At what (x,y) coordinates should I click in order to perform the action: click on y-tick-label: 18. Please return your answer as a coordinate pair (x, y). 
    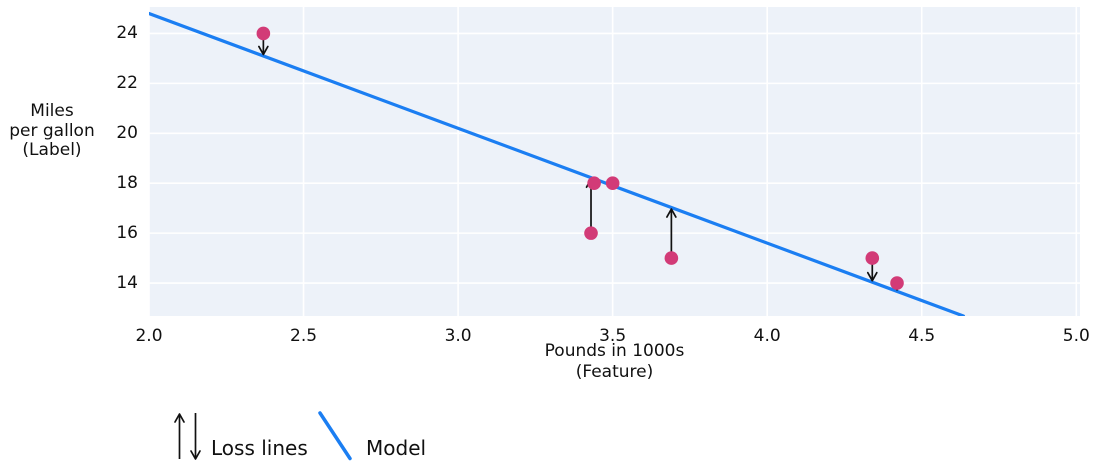
    Looking at the image, I should click on (127, 183).